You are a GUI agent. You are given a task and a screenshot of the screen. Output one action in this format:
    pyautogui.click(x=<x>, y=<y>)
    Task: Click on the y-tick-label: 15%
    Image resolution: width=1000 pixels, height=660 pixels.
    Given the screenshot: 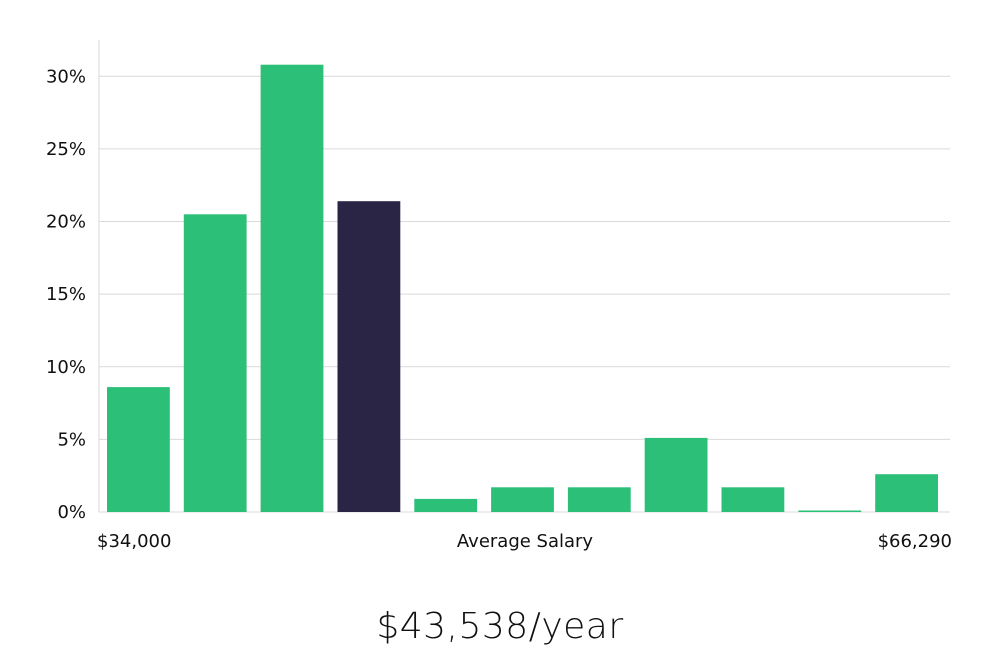 What is the action you would take?
    pyautogui.click(x=66, y=294)
    